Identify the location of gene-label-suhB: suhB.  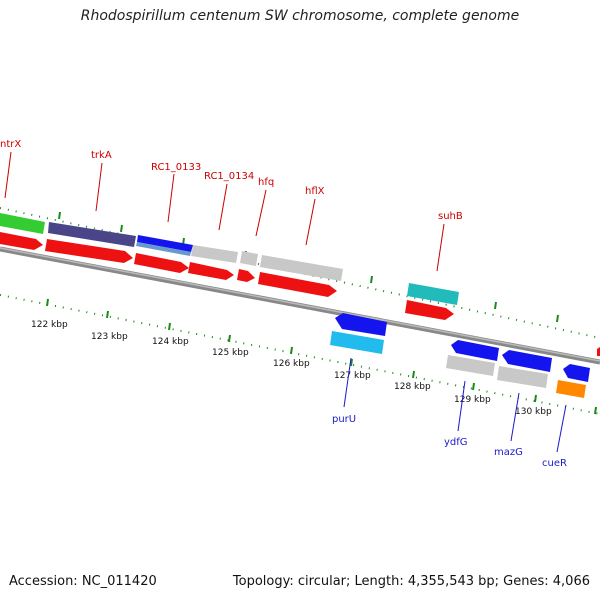
(450, 216).